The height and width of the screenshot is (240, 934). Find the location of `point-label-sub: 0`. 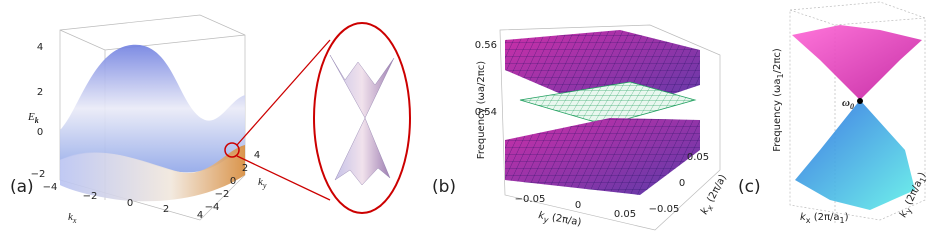

point-label-sub: 0 is located at coordinates (852, 106).